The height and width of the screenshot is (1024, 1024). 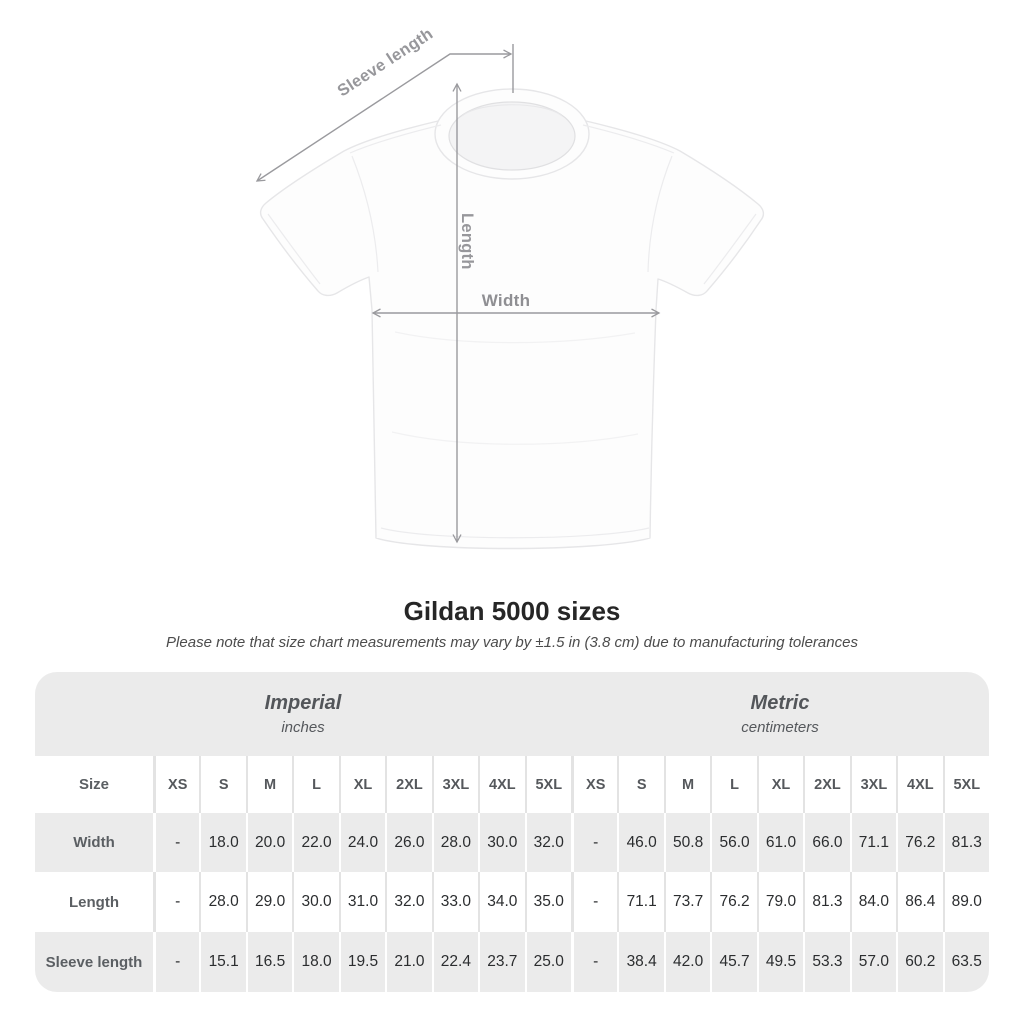 What do you see at coordinates (734, 962) in the screenshot?
I see `value-cell: 45.7` at bounding box center [734, 962].